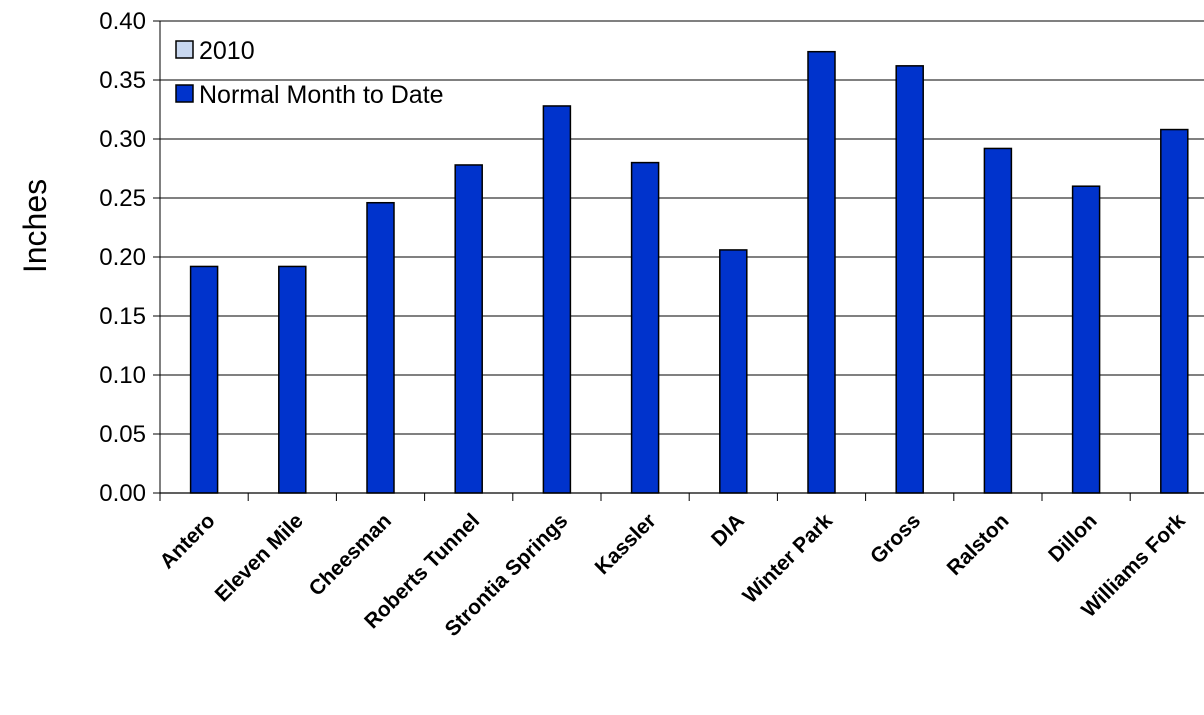 This screenshot has height=715, width=1204. I want to click on legend-item-2010: 2010, so click(215, 51).